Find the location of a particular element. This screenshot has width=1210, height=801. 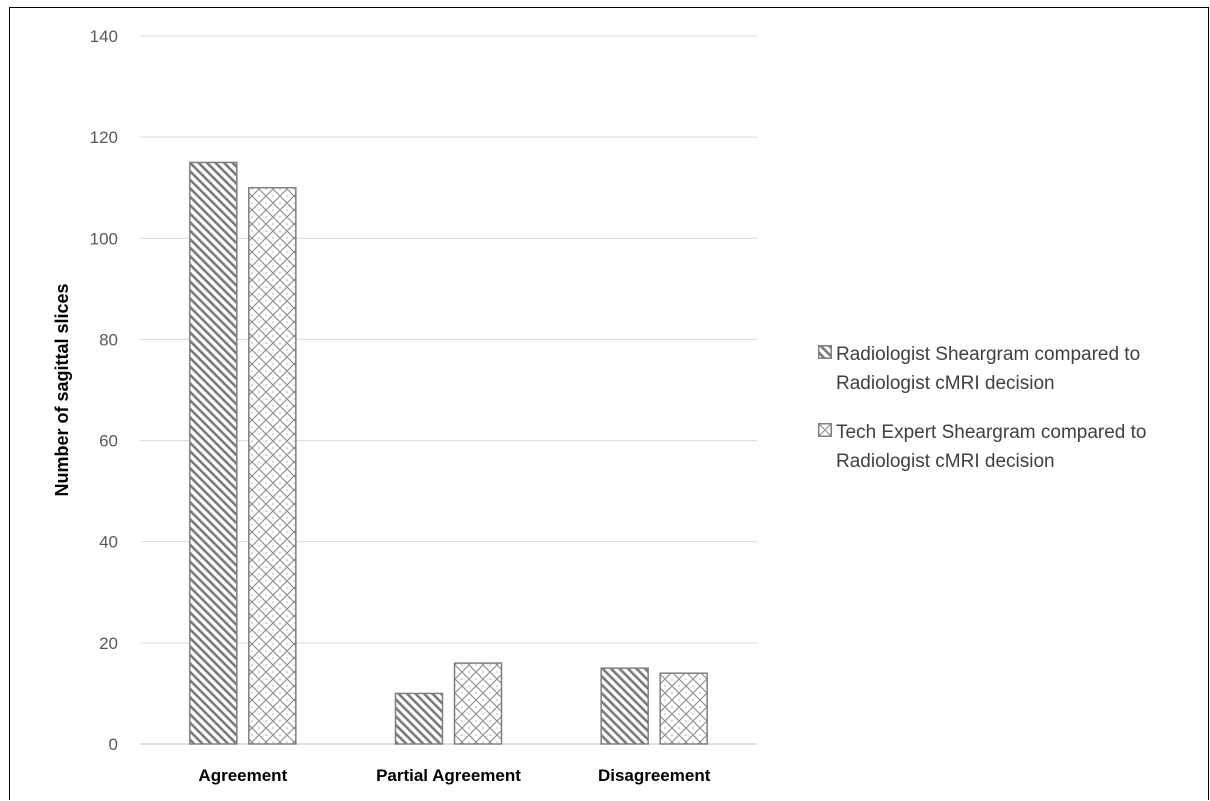

bar-series-1-agreement is located at coordinates (213, 453).